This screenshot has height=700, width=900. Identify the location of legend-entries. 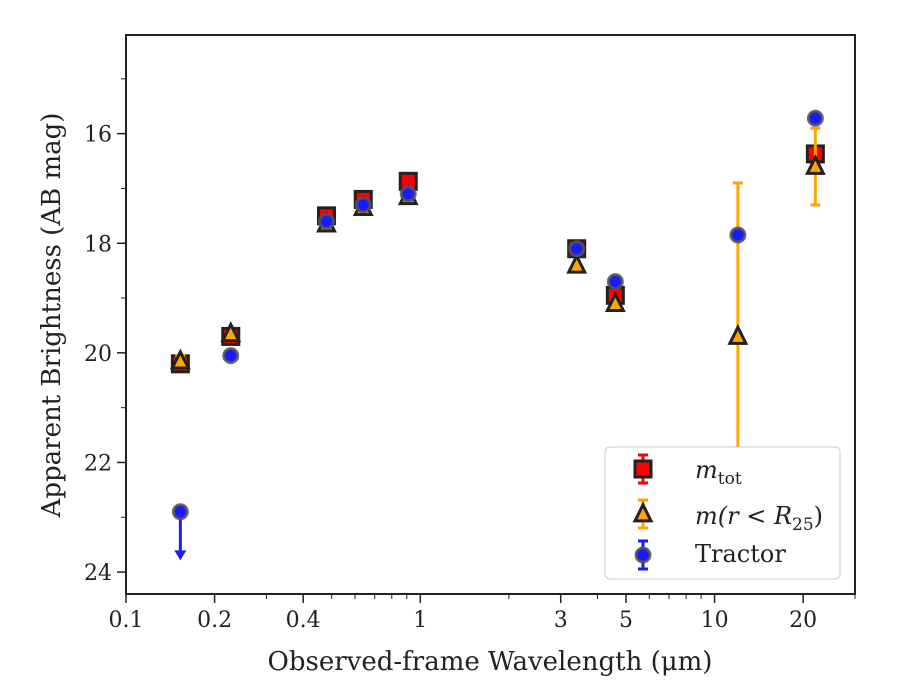
(643, 512).